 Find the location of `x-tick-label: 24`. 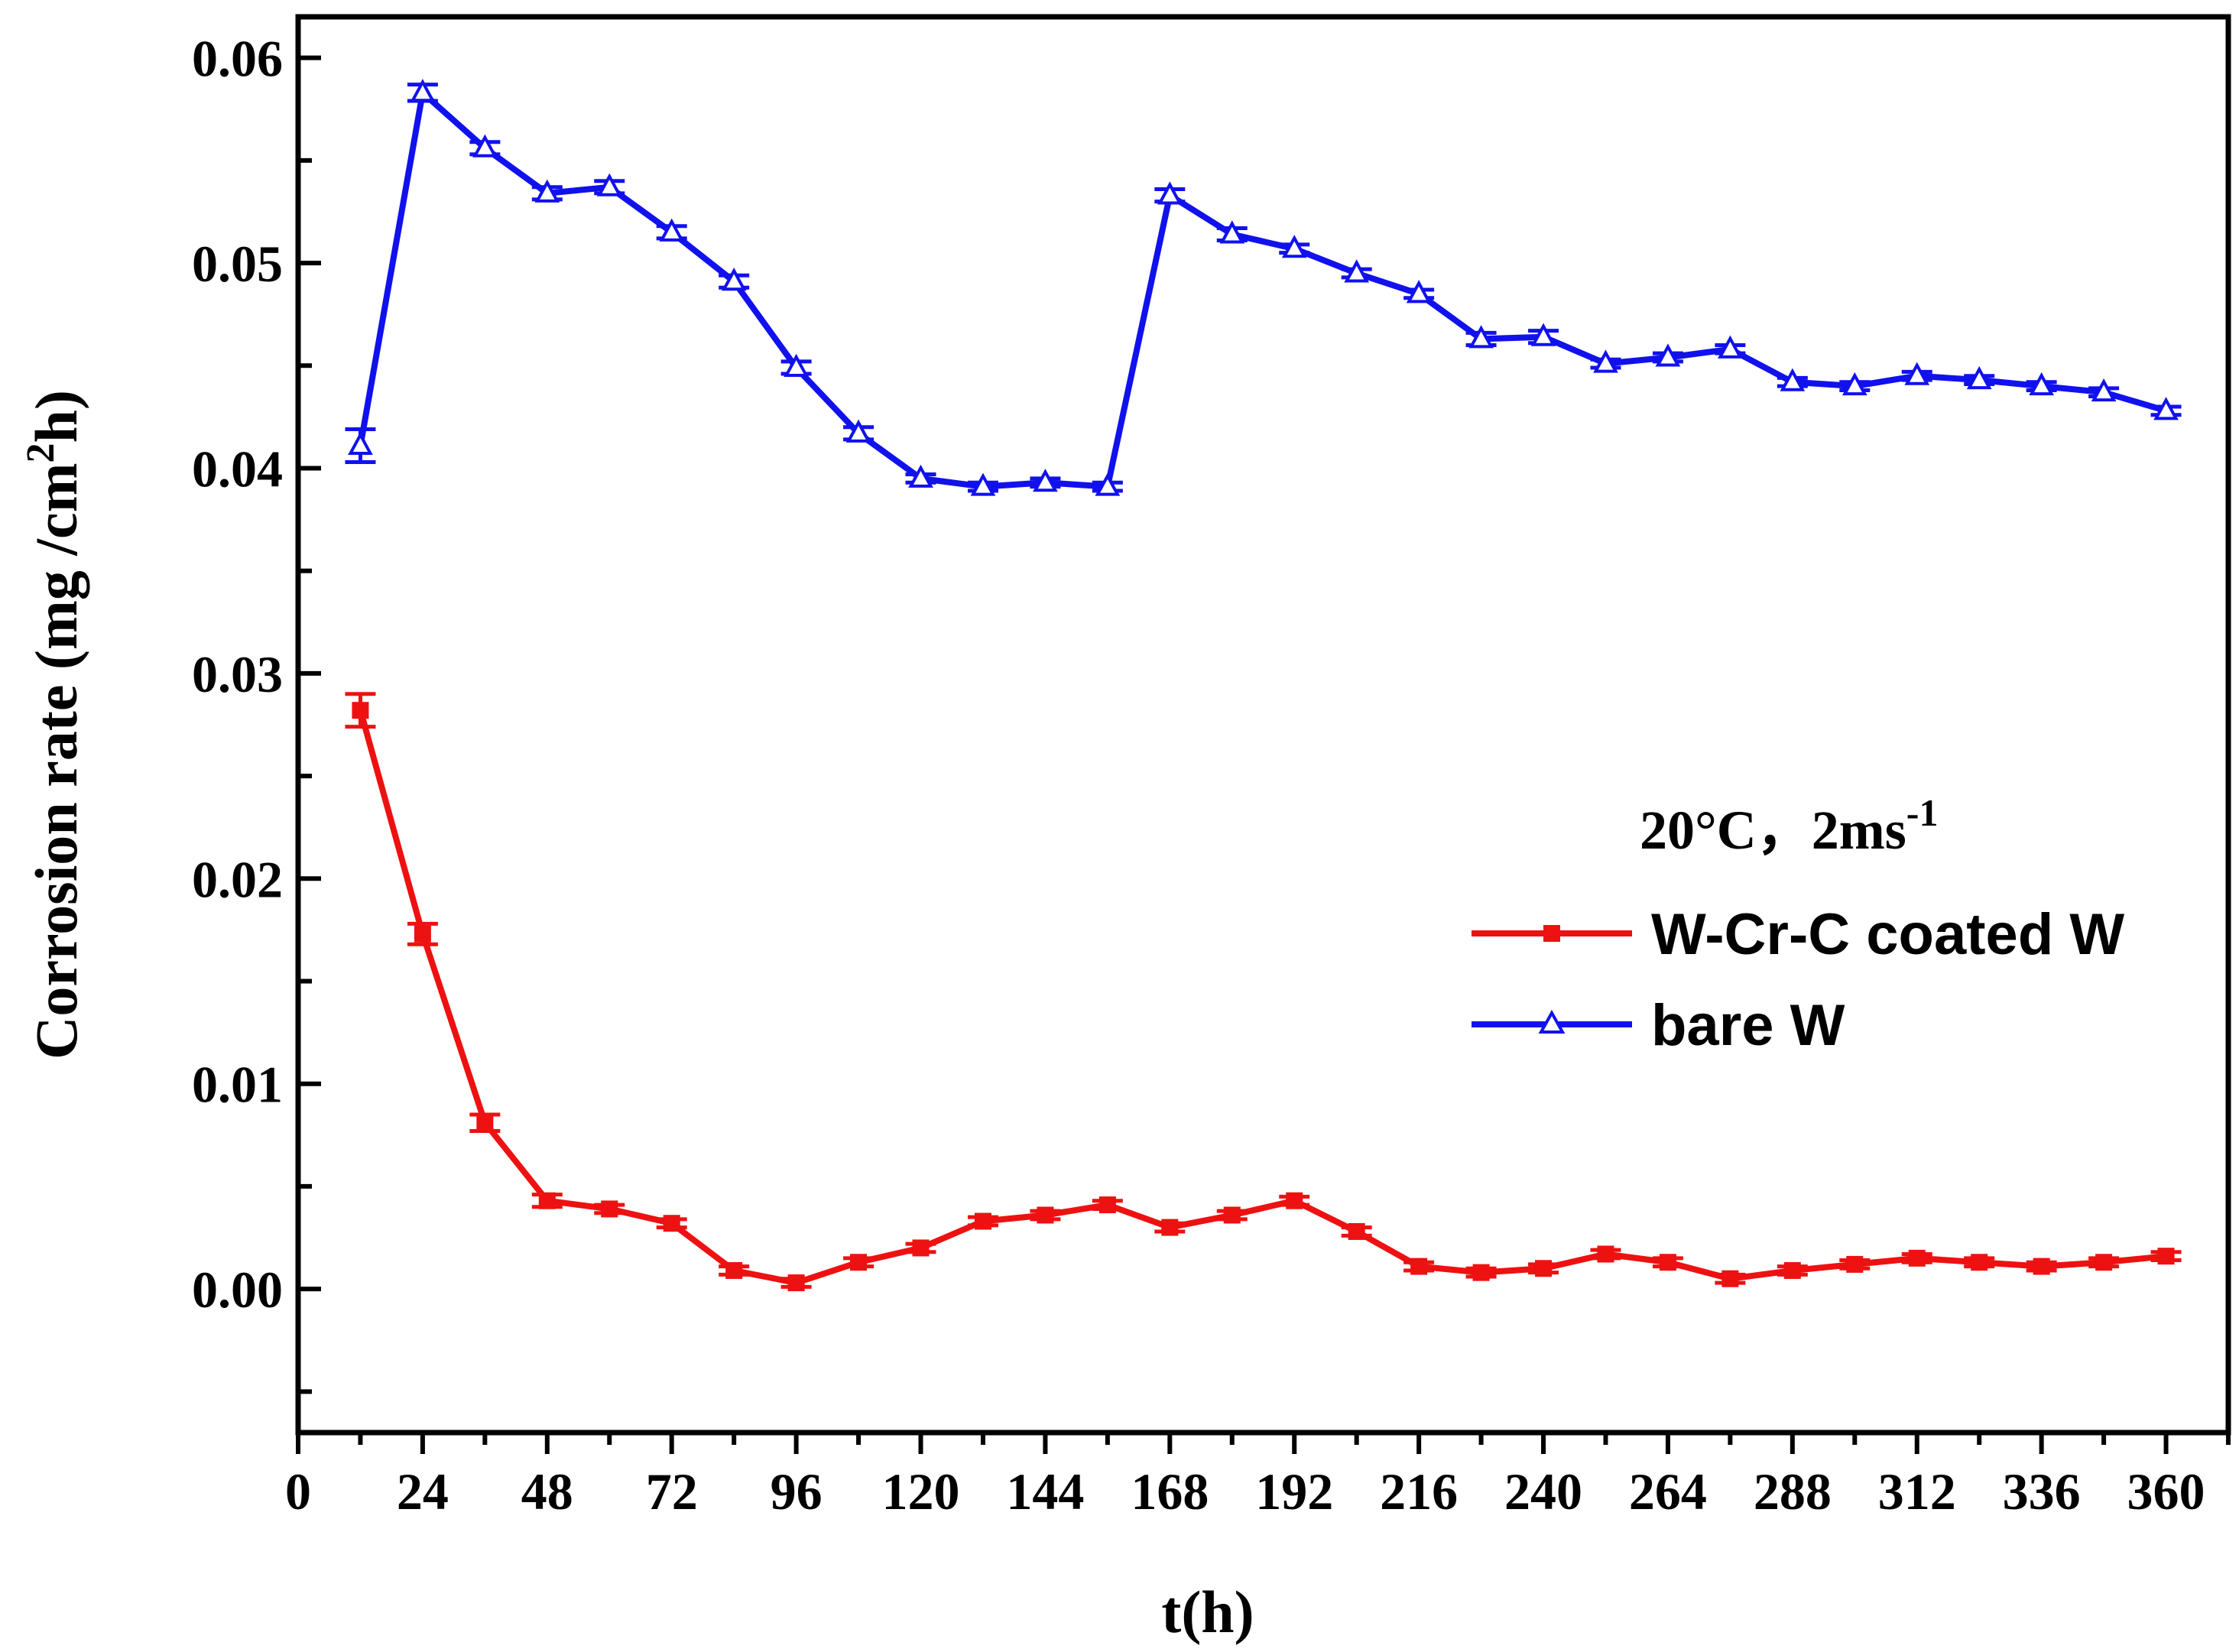

x-tick-label: 24 is located at coordinates (423, 1491).